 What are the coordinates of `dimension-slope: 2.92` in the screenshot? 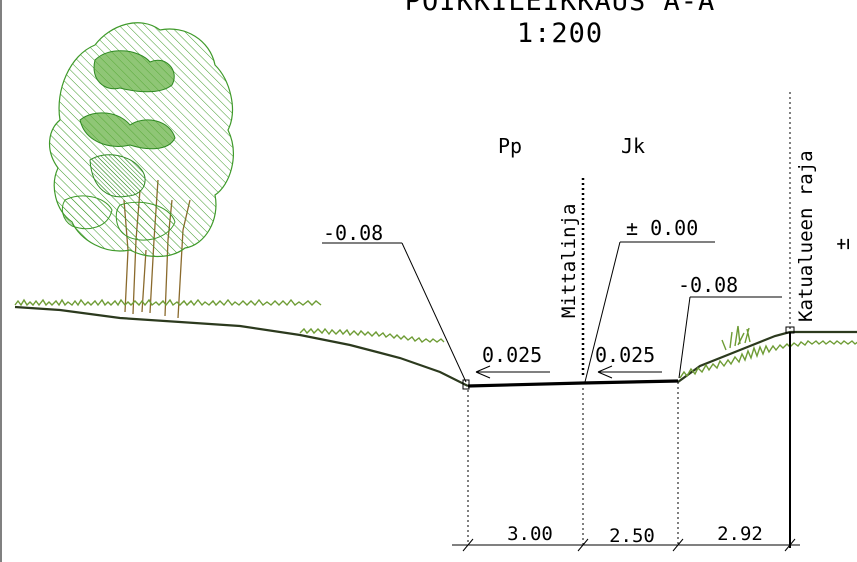 It's located at (740, 534).